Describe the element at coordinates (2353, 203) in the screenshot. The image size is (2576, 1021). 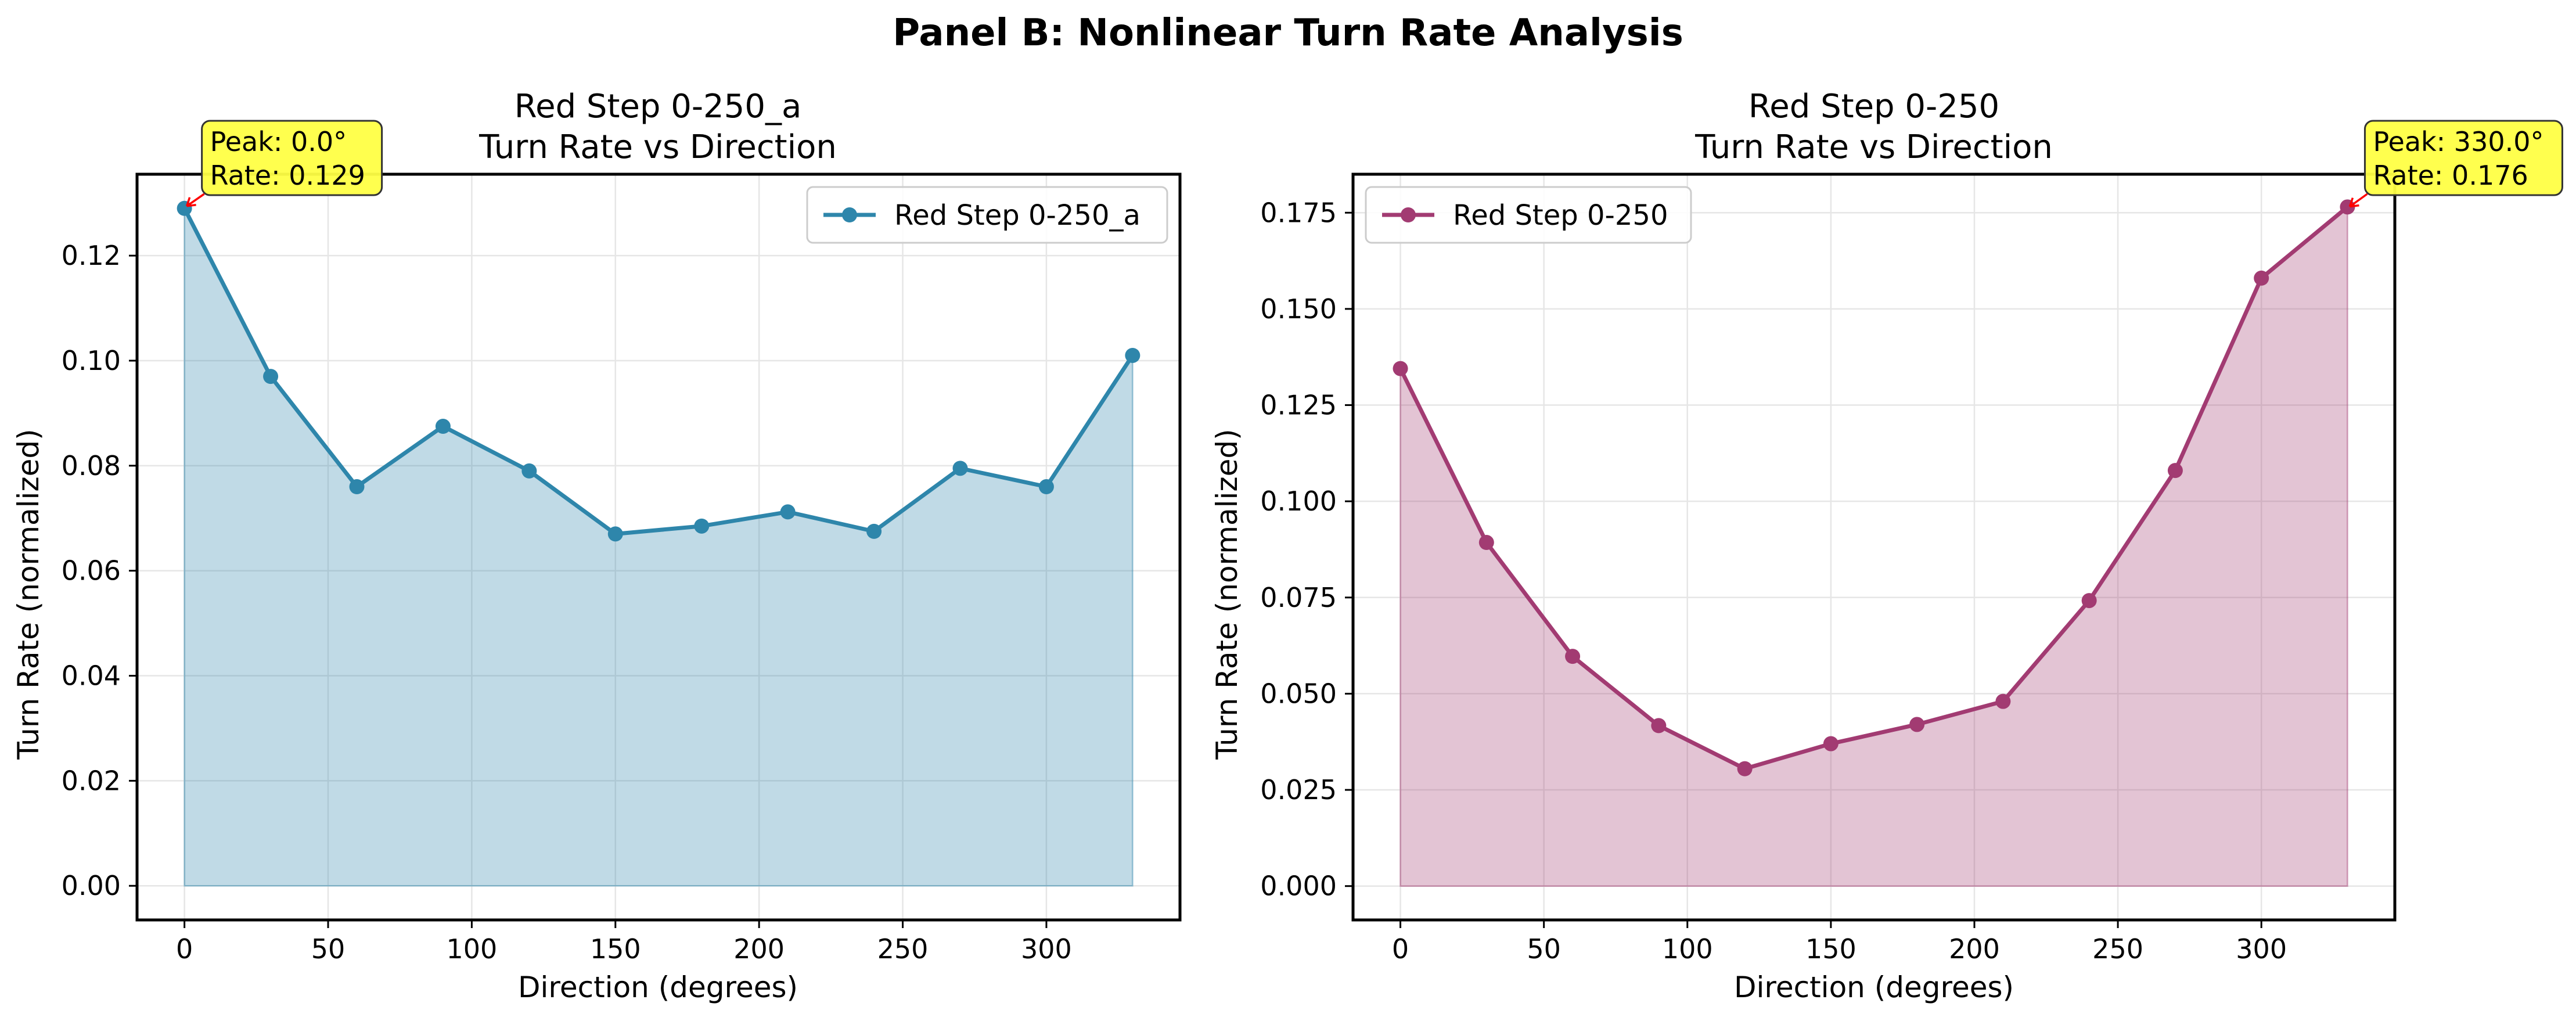
I see `panel-right-annotation-arrowhead` at that location.